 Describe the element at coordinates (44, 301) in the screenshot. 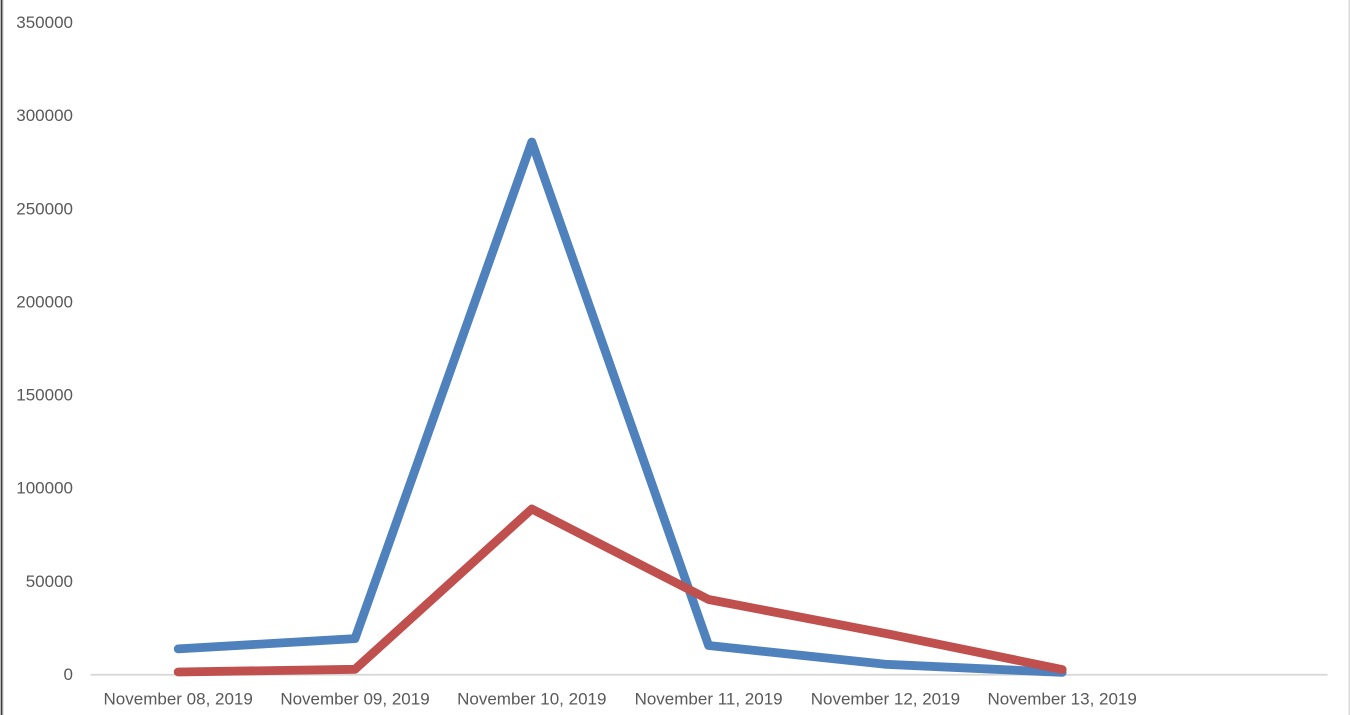

I see `svg-text: 200000` at that location.